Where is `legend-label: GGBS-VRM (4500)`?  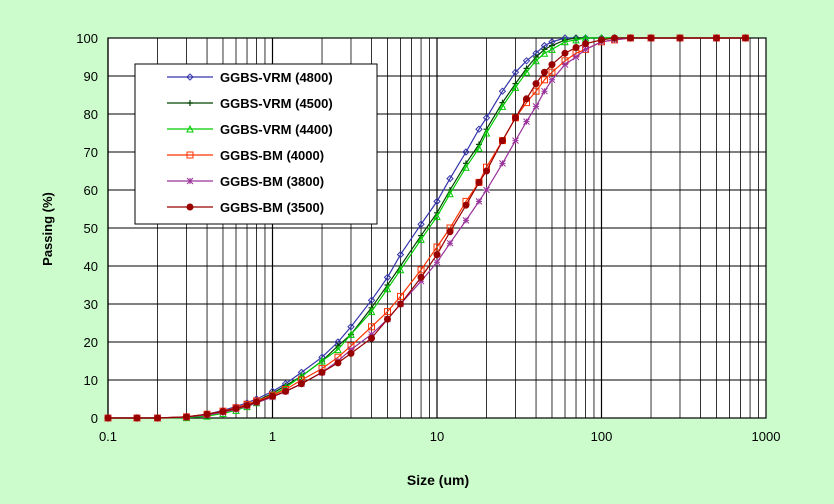 legend-label: GGBS-VRM (4500) is located at coordinates (276, 103).